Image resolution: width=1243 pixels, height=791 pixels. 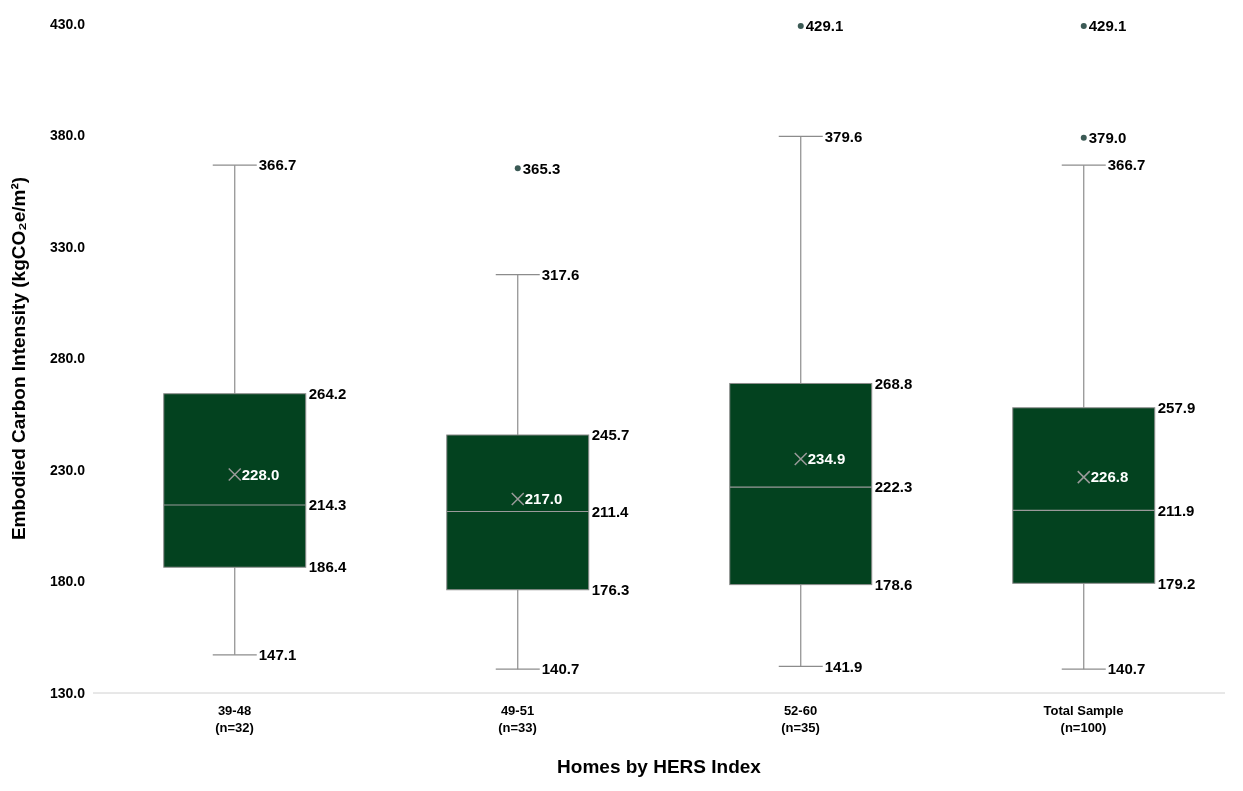 I want to click on annotation: 379.6, so click(x=843, y=136).